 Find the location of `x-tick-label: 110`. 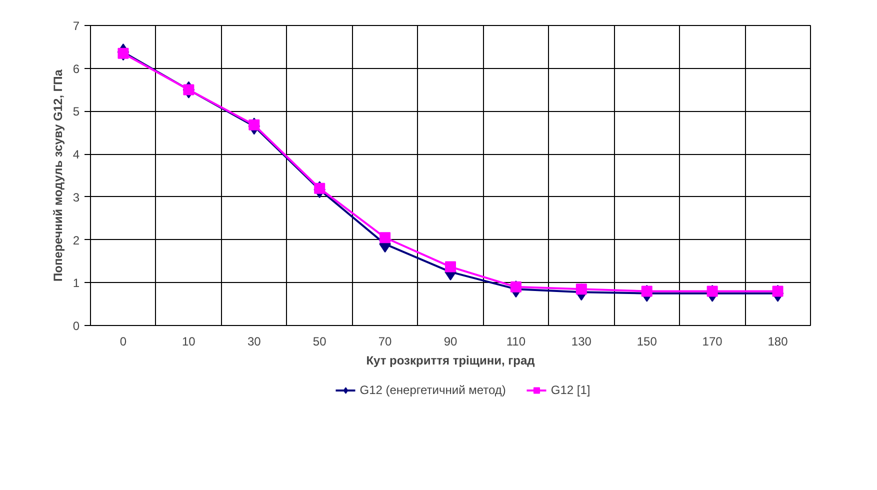

x-tick-label: 110 is located at coordinates (516, 341).